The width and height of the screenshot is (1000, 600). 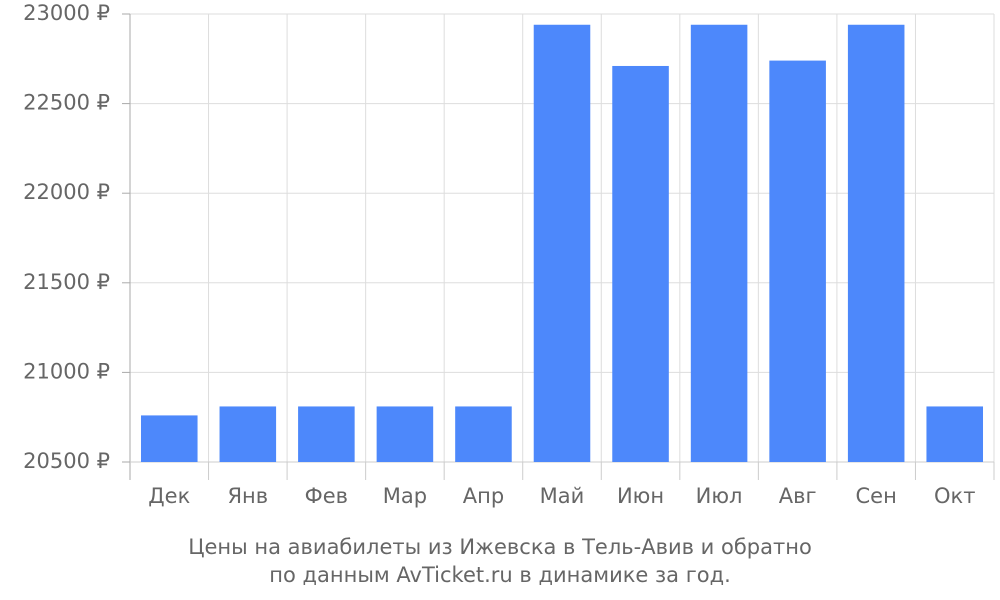 What do you see at coordinates (66, 371) in the screenshot?
I see `y-tick-label: 21000 ₽` at bounding box center [66, 371].